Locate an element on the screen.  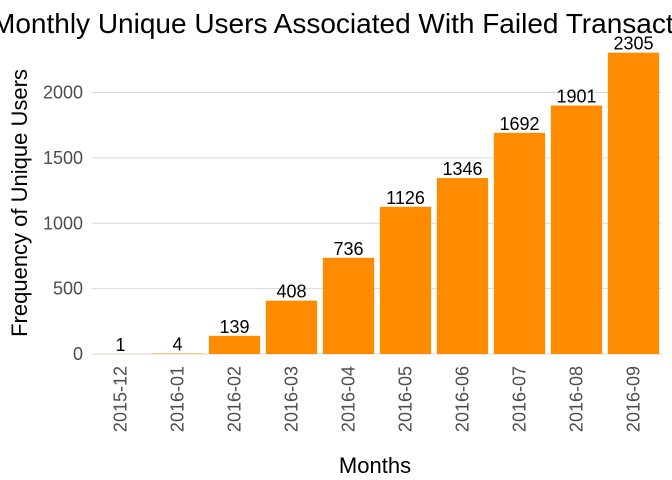
x-tick-label: 2016-09 is located at coordinates (634, 399).